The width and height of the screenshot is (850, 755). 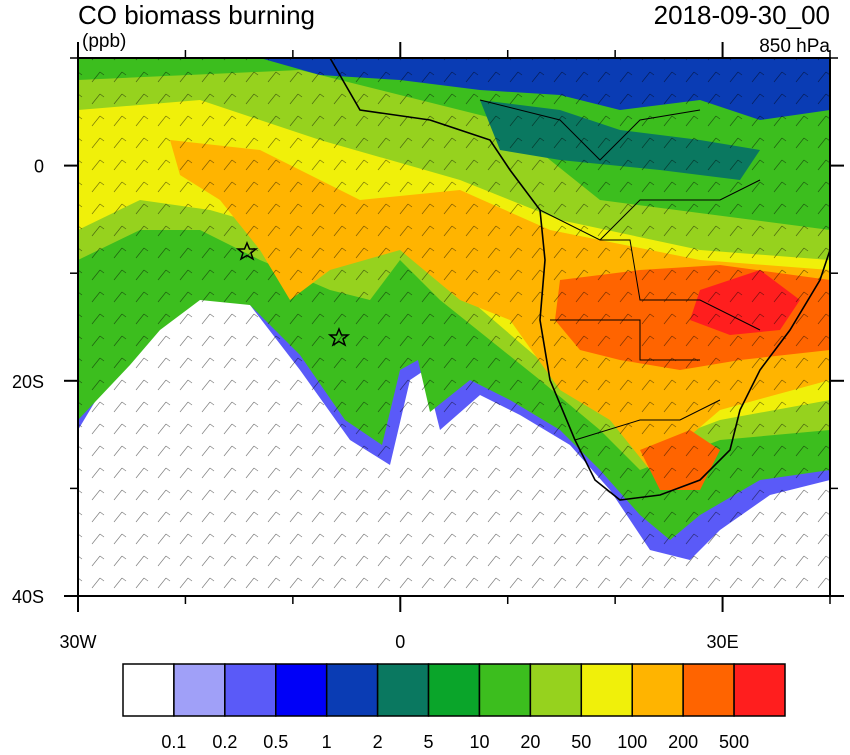 I want to click on level: 850 hPa, so click(x=794, y=46).